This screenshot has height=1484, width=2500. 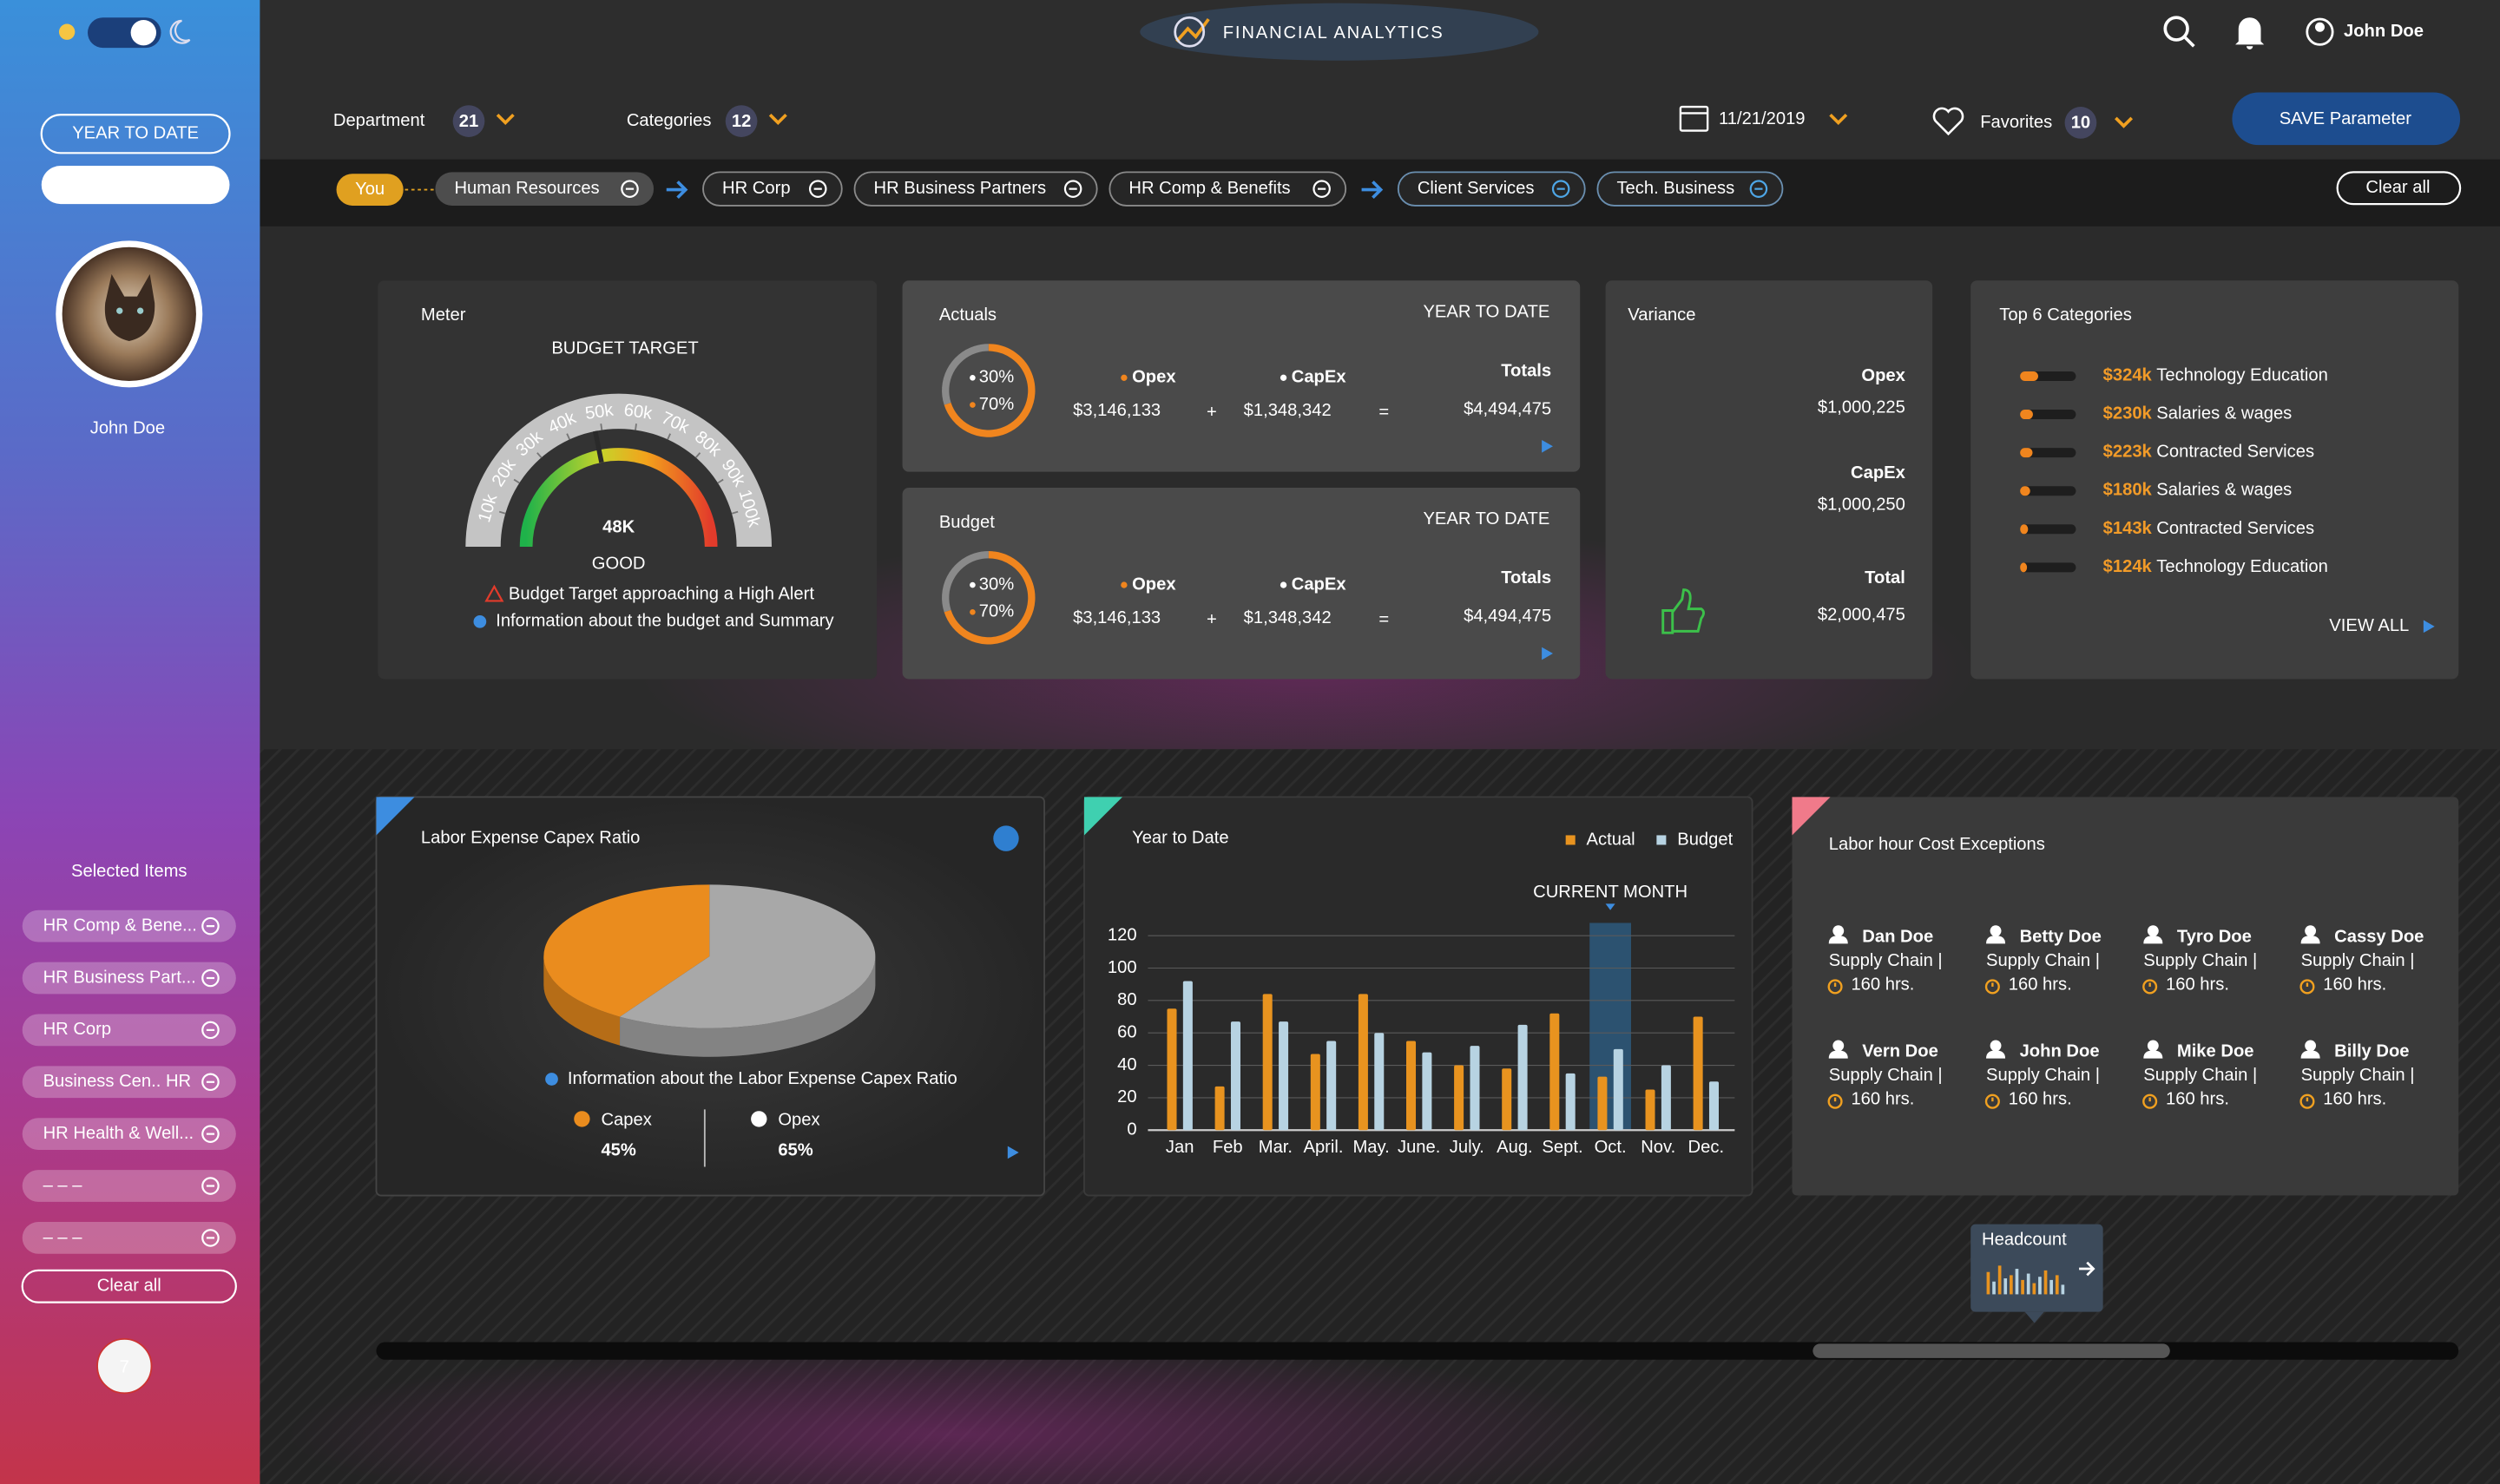 What do you see at coordinates (1861, 408) in the screenshot?
I see `metric-value: $1,000,225` at bounding box center [1861, 408].